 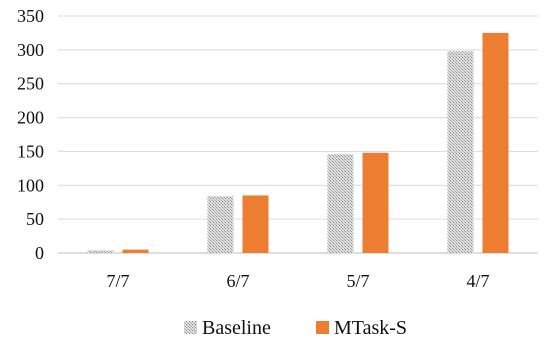 What do you see at coordinates (190, 327) in the screenshot?
I see `legend-swatch-baseline` at bounding box center [190, 327].